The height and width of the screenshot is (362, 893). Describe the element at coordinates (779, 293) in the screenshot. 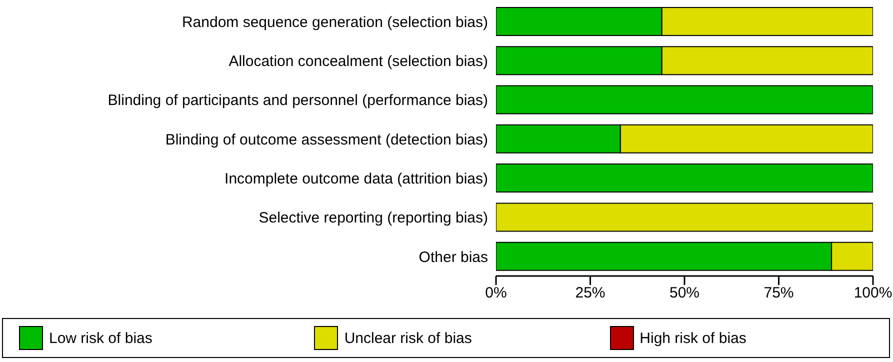

I see `x-tick-label: 75%` at that location.